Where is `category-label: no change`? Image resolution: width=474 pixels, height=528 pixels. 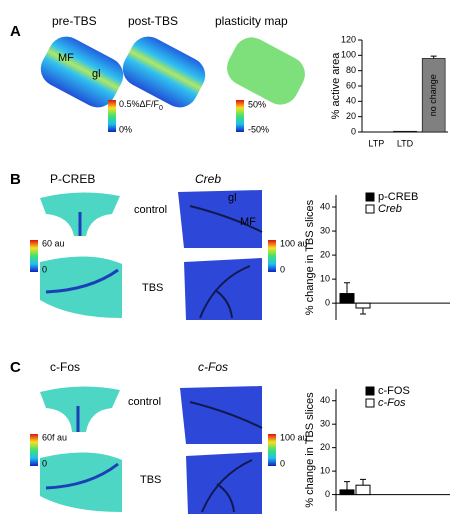
category-label: no change is located at coordinates (433, 95).